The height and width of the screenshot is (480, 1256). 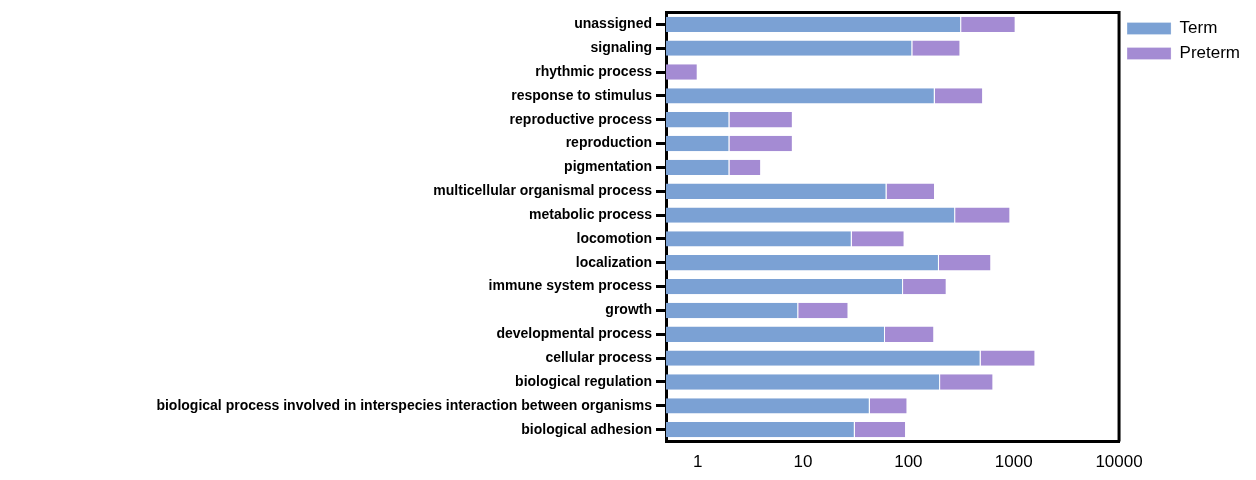 What do you see at coordinates (697, 462) in the screenshot?
I see `x-tick-label: 1` at bounding box center [697, 462].